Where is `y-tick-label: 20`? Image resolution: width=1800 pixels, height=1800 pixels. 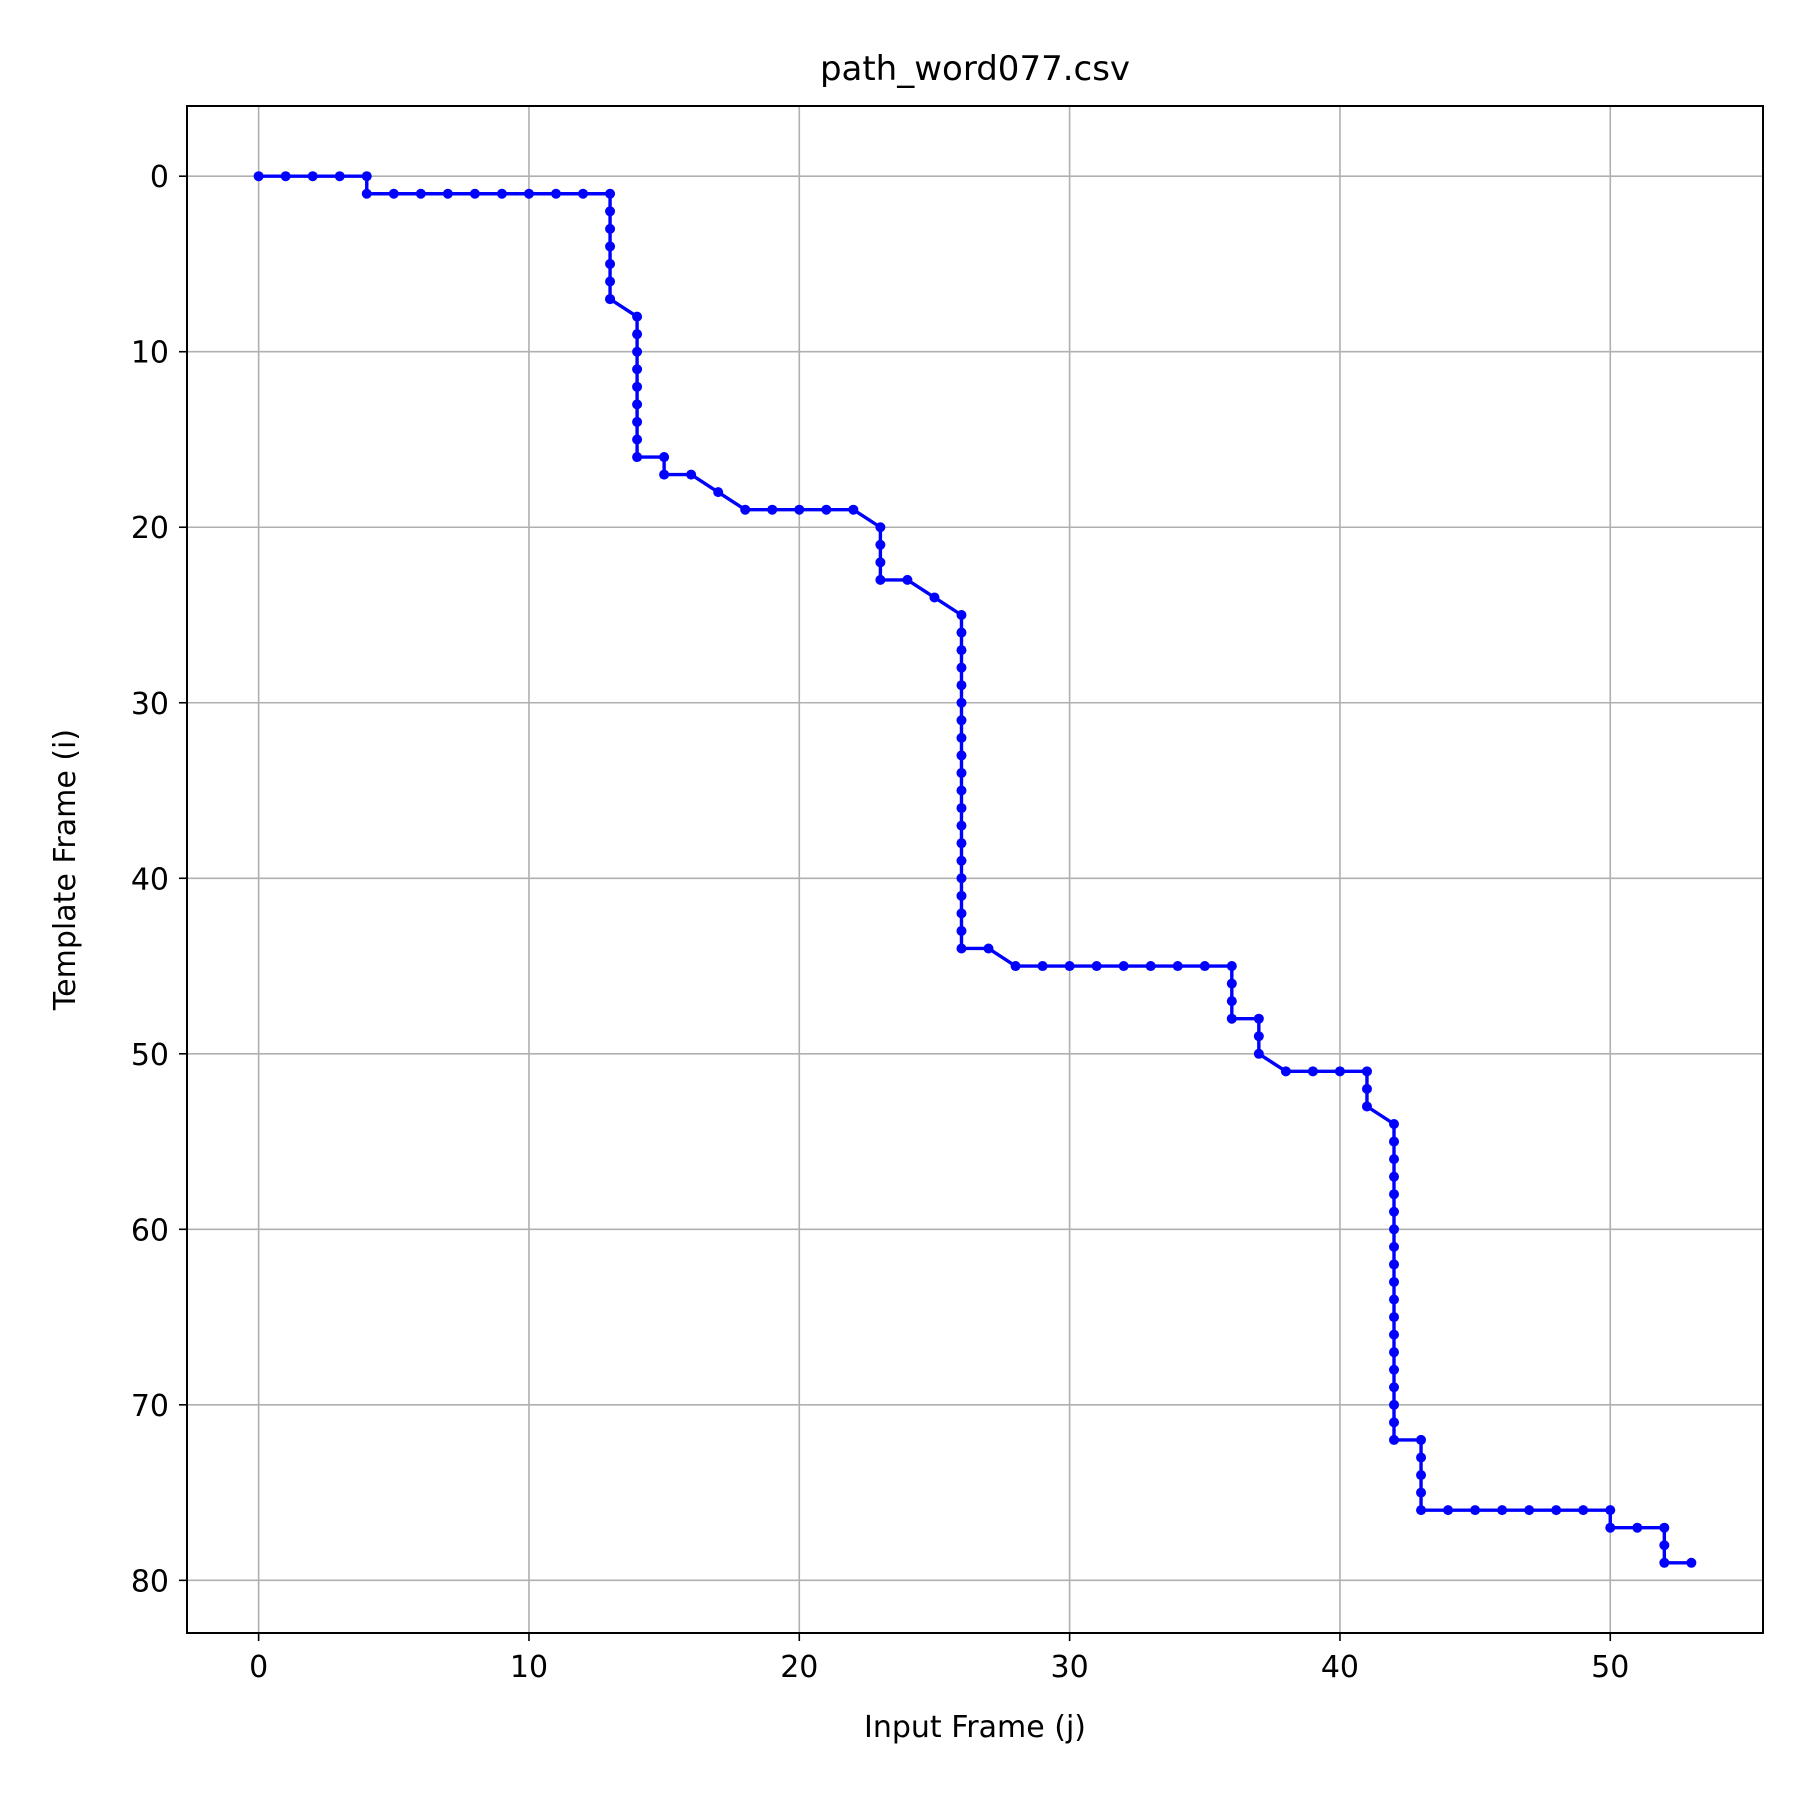 y-tick-label: 20 is located at coordinates (150, 528).